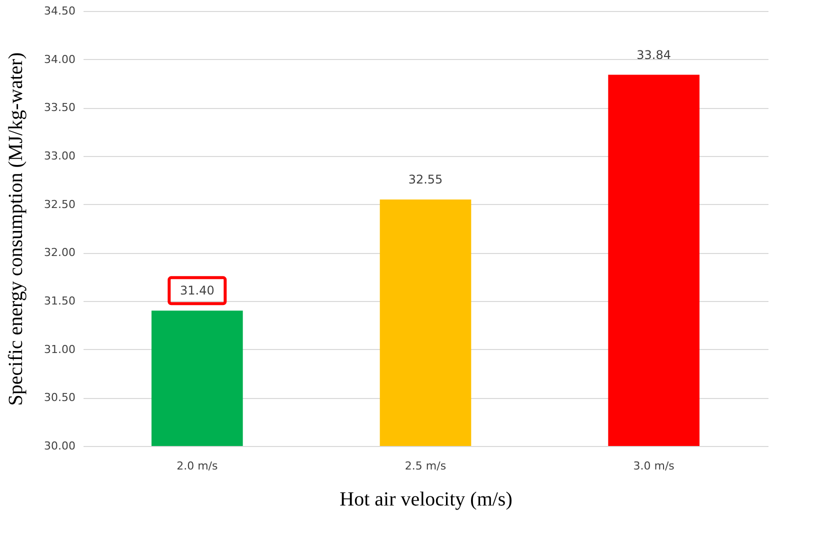  I want to click on data-label: 32.55, so click(425, 179).